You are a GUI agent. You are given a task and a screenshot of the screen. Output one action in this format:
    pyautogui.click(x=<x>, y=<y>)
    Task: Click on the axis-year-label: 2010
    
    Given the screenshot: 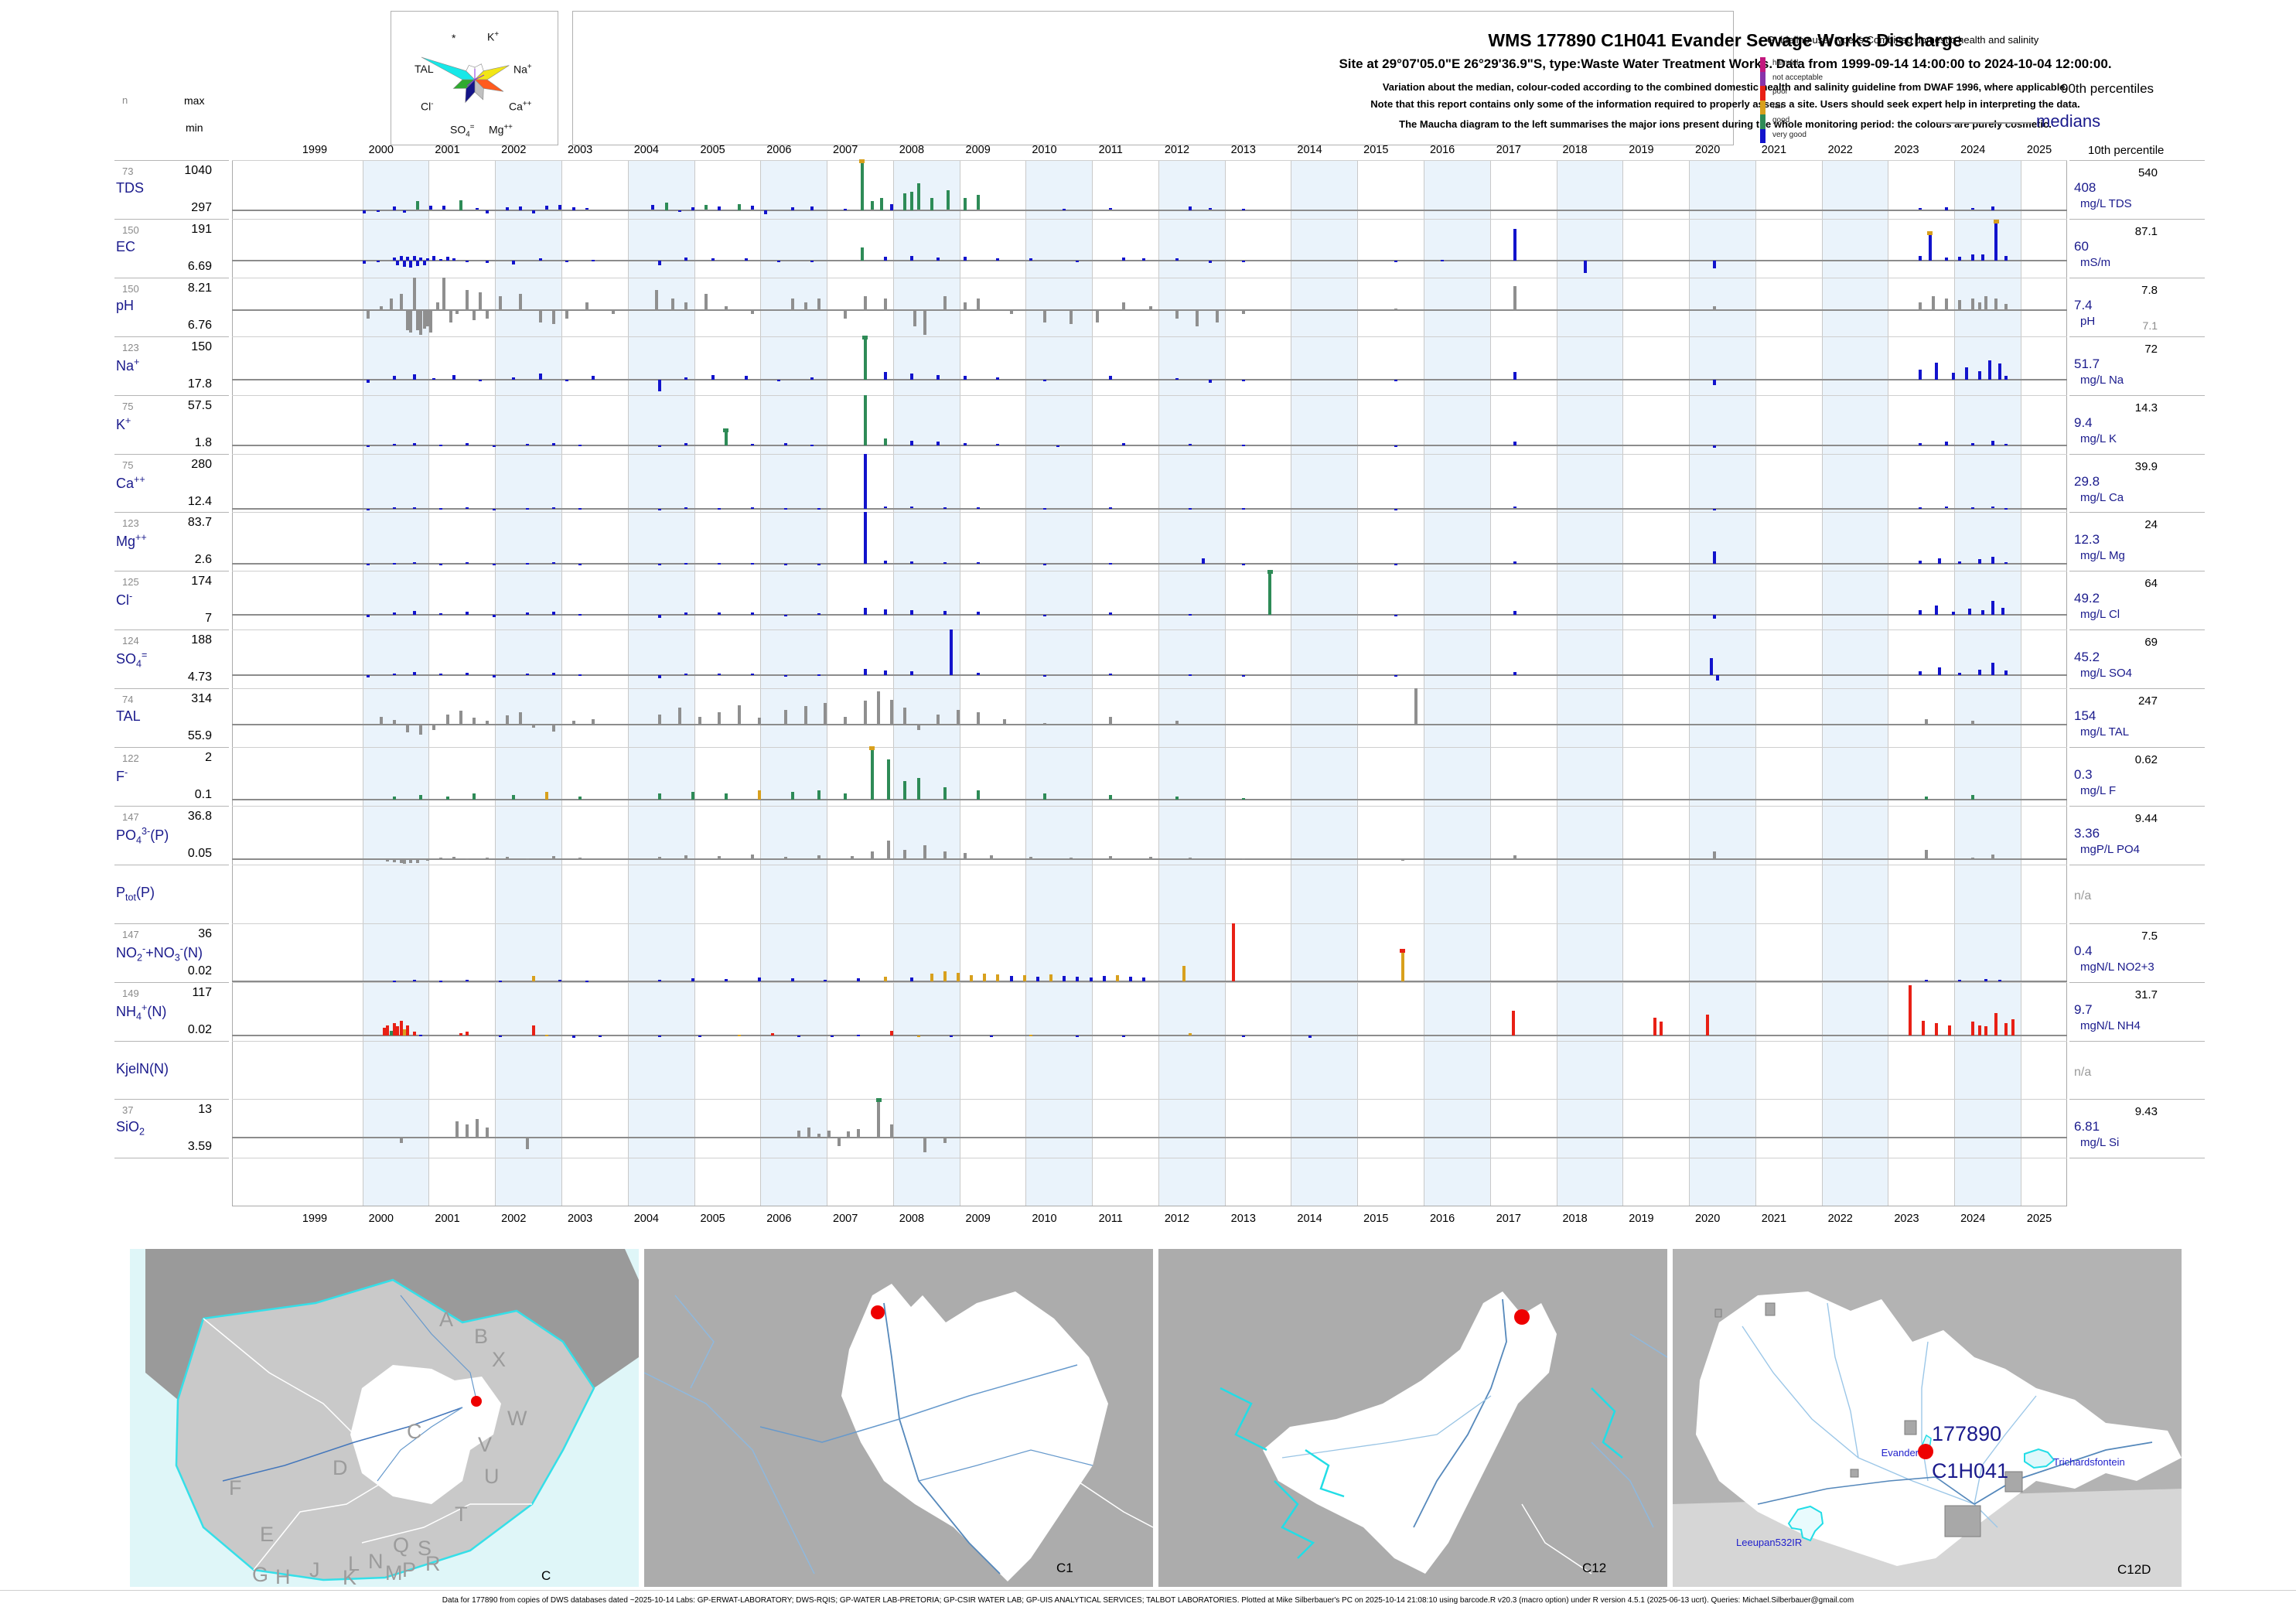 What is the action you would take?
    pyautogui.click(x=1044, y=1219)
    